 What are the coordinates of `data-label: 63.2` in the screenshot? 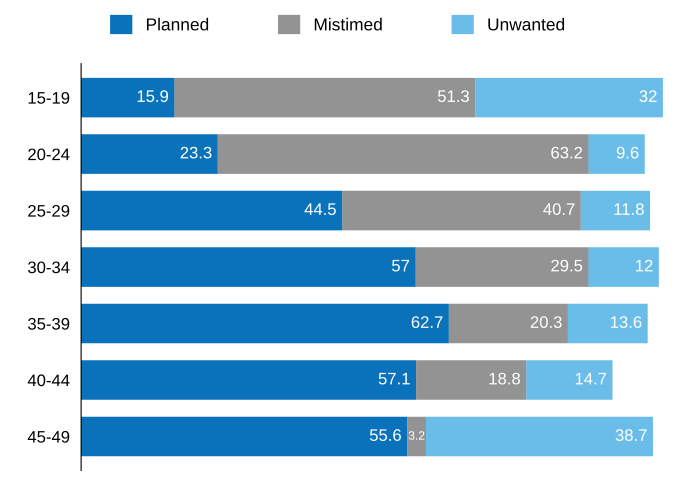 It's located at (566, 152).